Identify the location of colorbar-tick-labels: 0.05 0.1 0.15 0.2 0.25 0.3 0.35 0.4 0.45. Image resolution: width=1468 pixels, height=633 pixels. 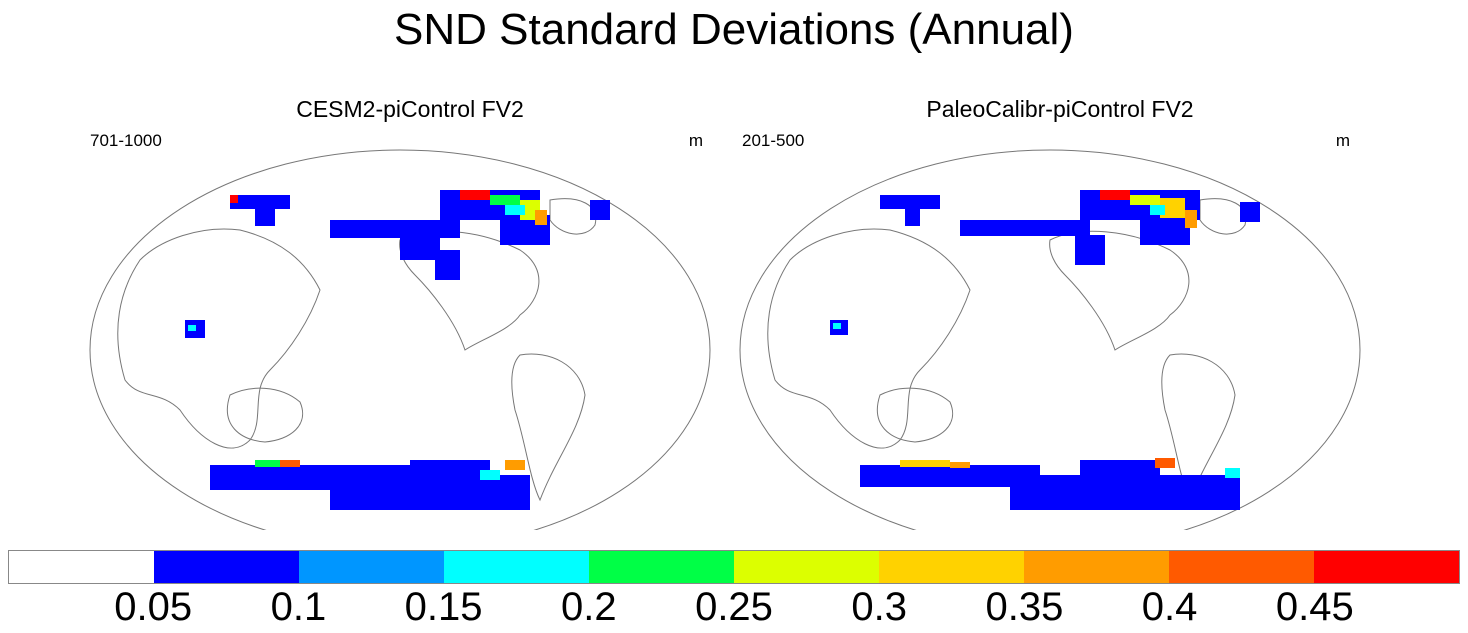
(734, 607).